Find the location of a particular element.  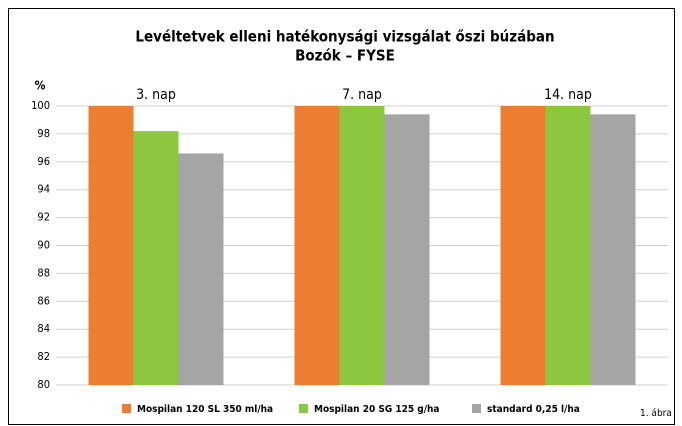

category-label: 7. nap is located at coordinates (362, 95).